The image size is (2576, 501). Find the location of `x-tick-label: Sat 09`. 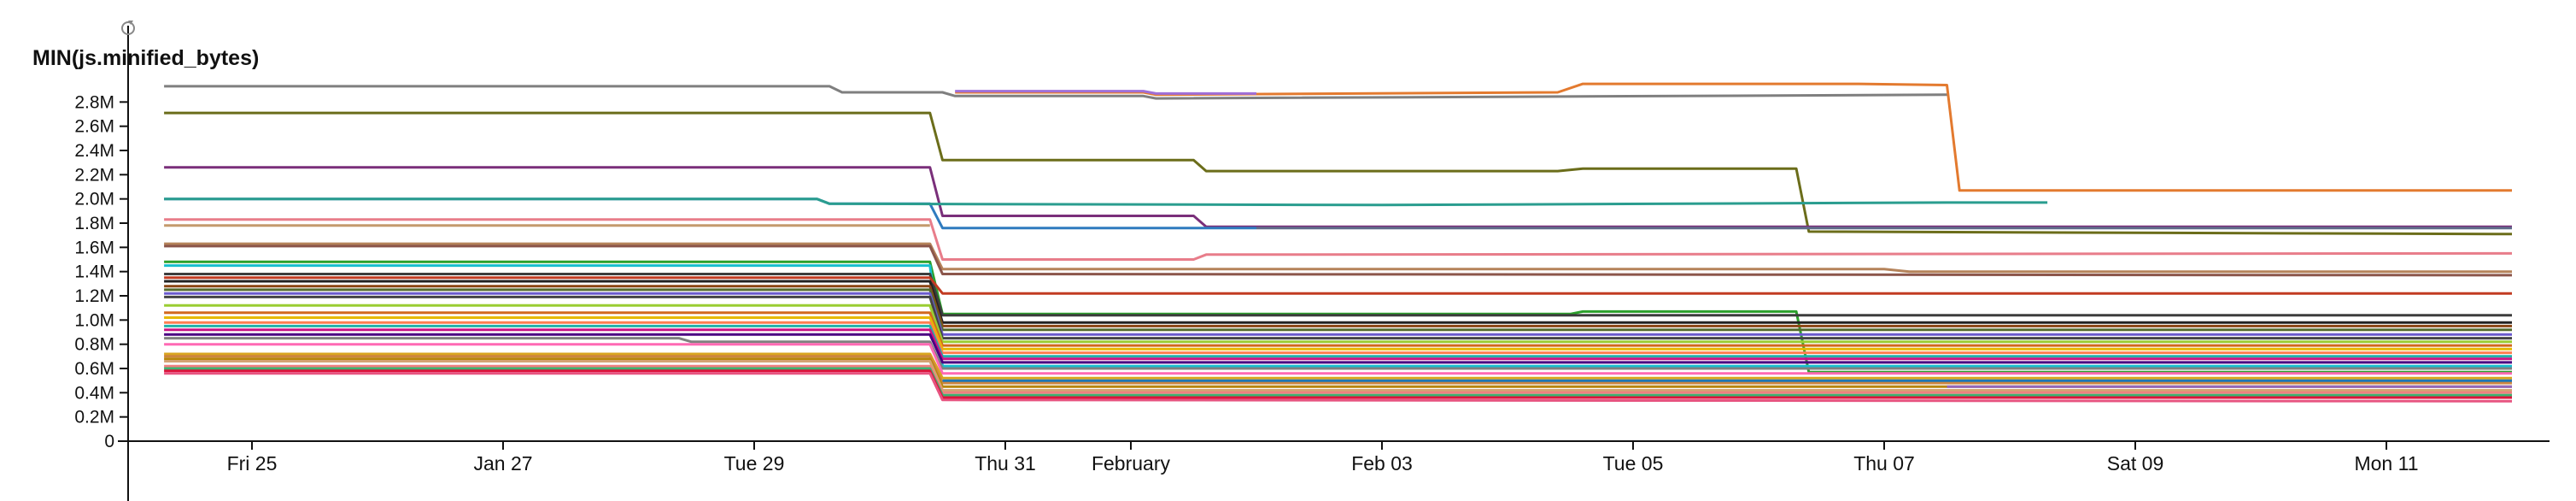

x-tick-label: Sat 09 is located at coordinates (2135, 463).